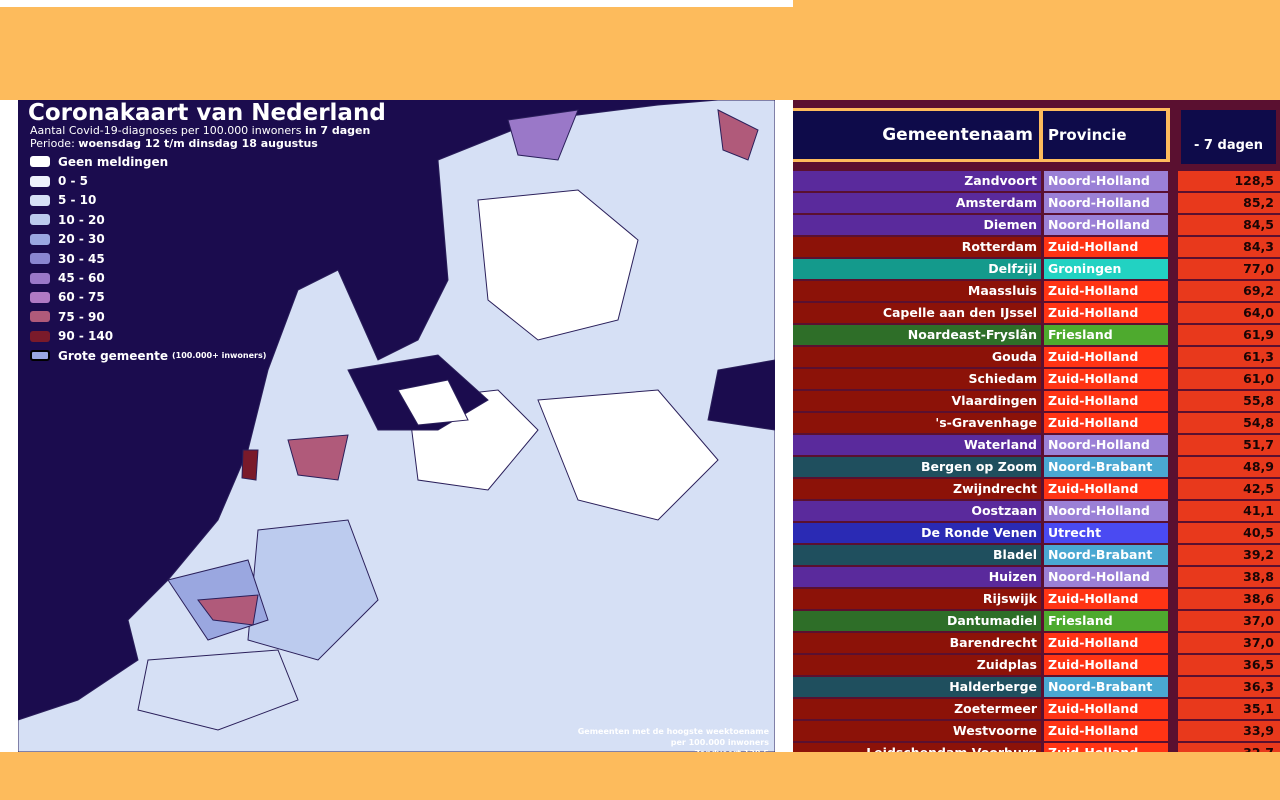 Image resolution: width=1280 pixels, height=800 pixels. What do you see at coordinates (917, 599) in the screenshot?
I see `municipality: Rijswijk` at bounding box center [917, 599].